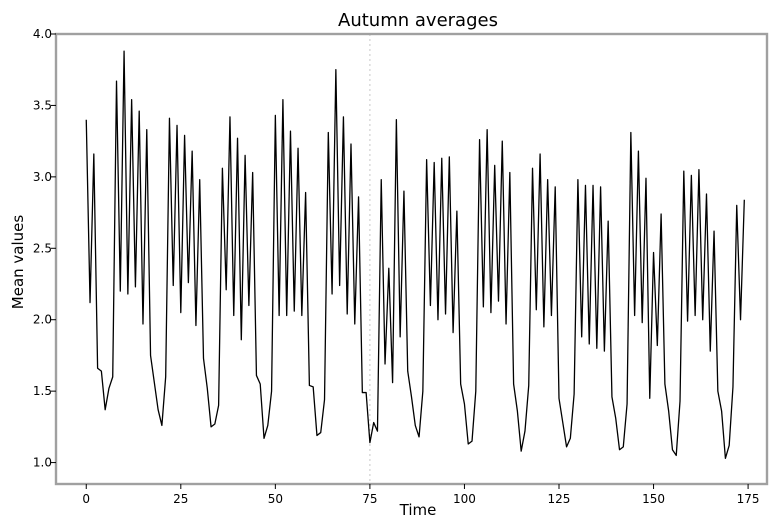 The width and height of the screenshot is (769, 520). What do you see at coordinates (180, 499) in the screenshot?
I see `x-tick-label: 25` at bounding box center [180, 499].